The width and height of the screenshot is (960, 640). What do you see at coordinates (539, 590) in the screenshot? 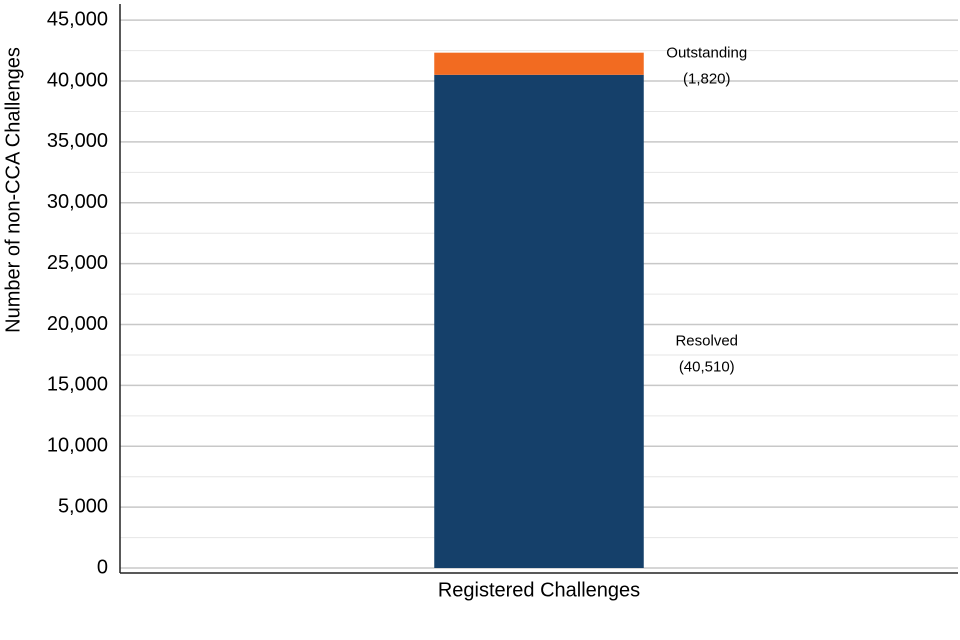
I see `x-tick-label: Registered Challenges` at bounding box center [539, 590].